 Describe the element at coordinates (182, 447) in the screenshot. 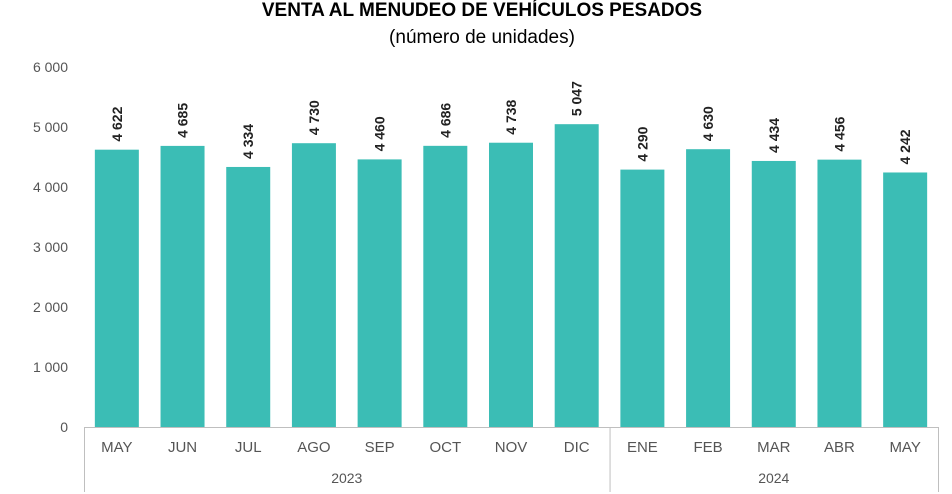

I see `x-tick-label: JUN` at that location.